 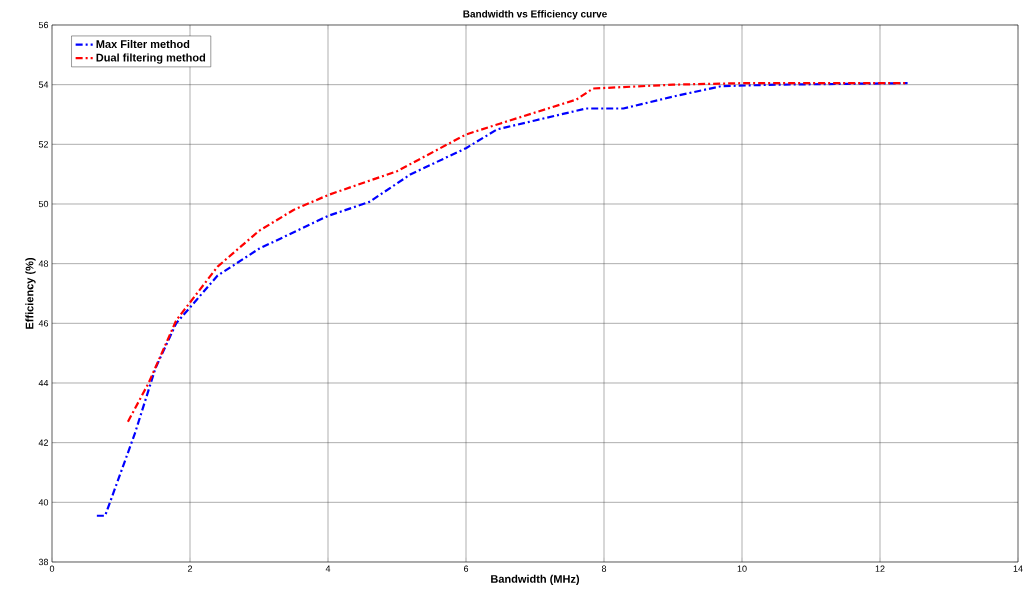 I want to click on x-tick-label: 2, so click(x=190, y=568).